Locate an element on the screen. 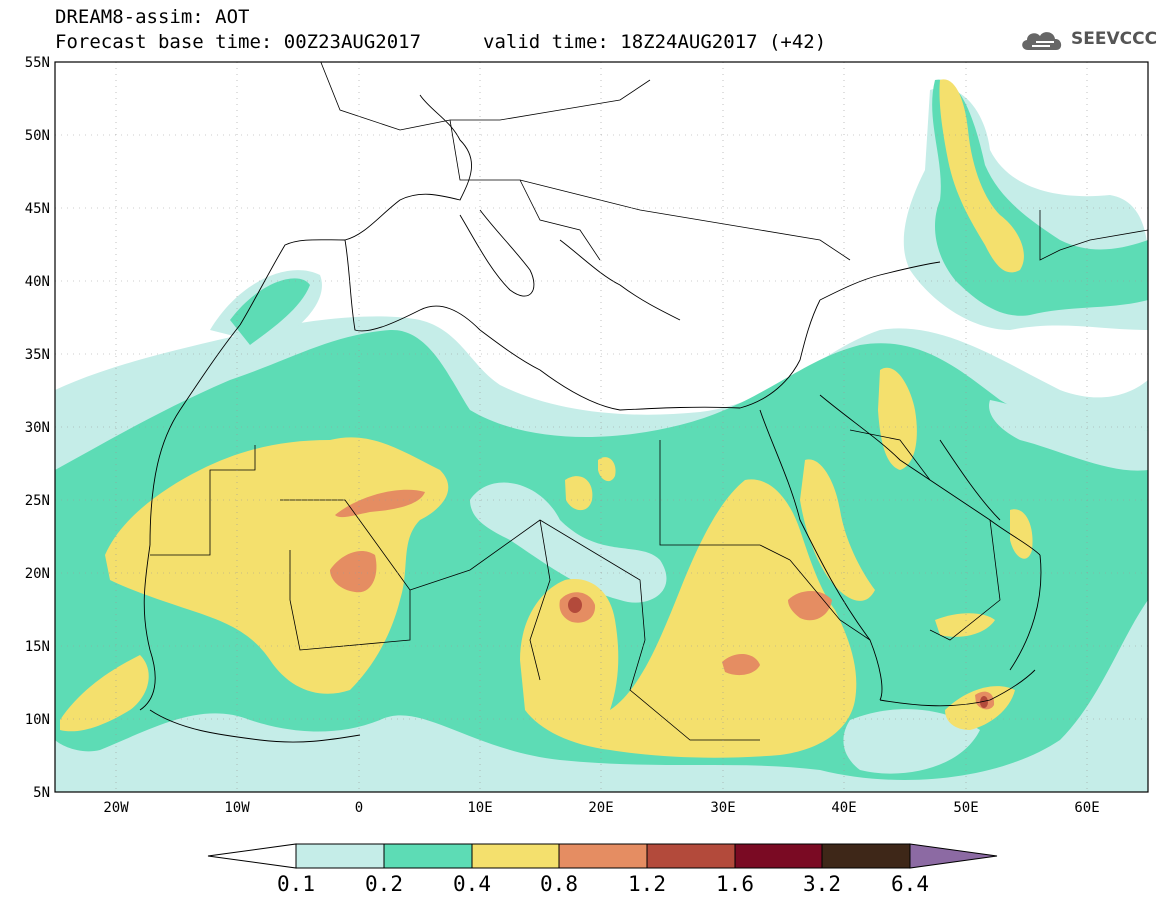 The width and height of the screenshot is (1165, 905). longitude-labels: 20W 10W 0 10E 20E 30E 40E 50E 60E is located at coordinates (601, 808).